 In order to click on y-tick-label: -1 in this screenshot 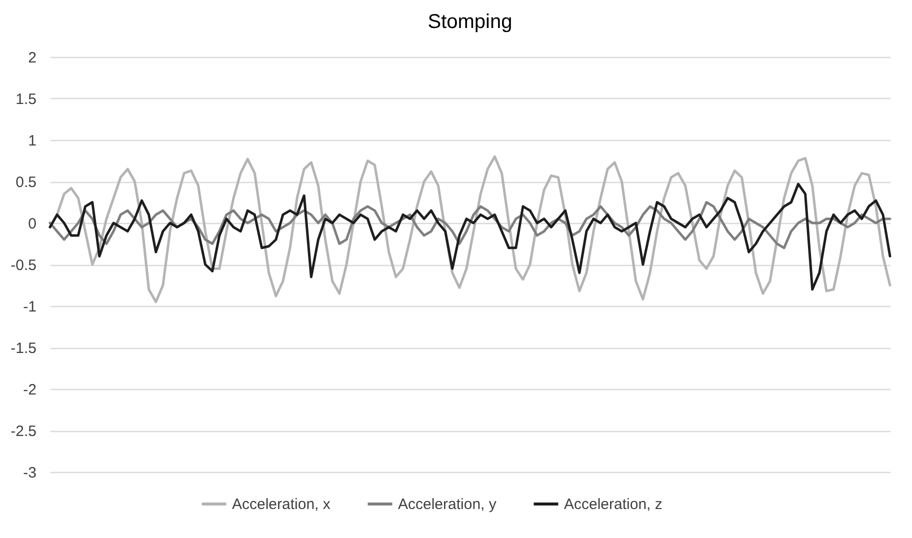, I will do `click(29, 307)`.